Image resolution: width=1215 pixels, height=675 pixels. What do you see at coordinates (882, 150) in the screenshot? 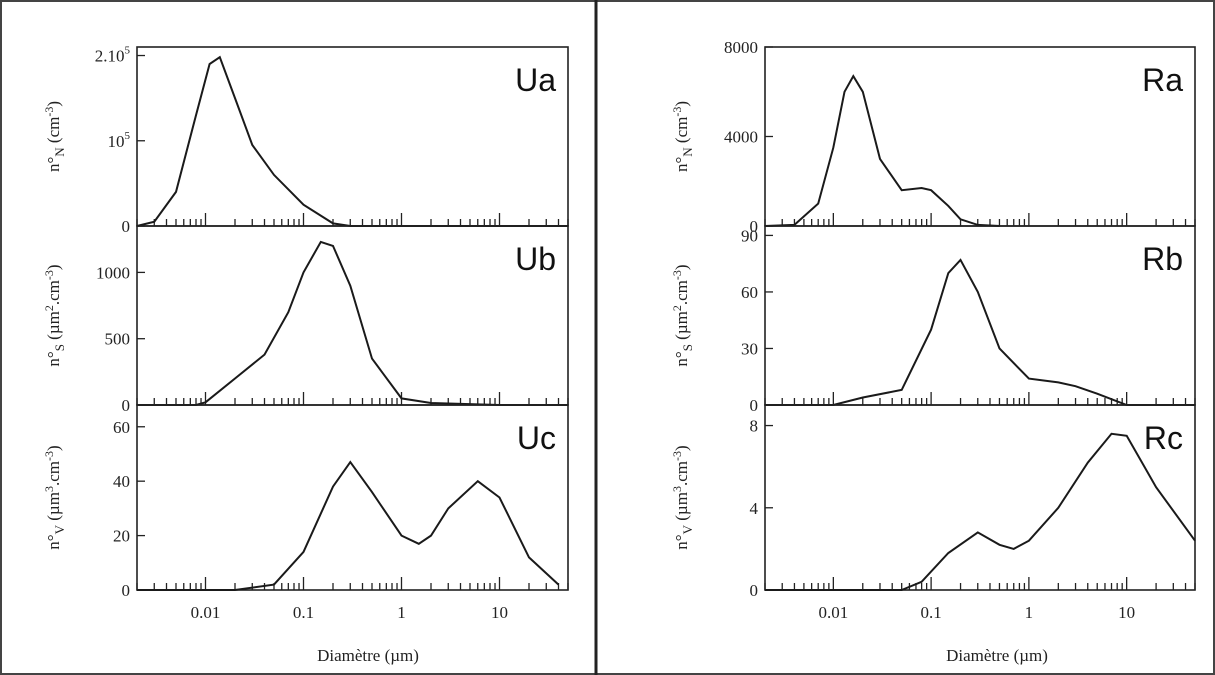
I see `series-line-ra` at bounding box center [882, 150].